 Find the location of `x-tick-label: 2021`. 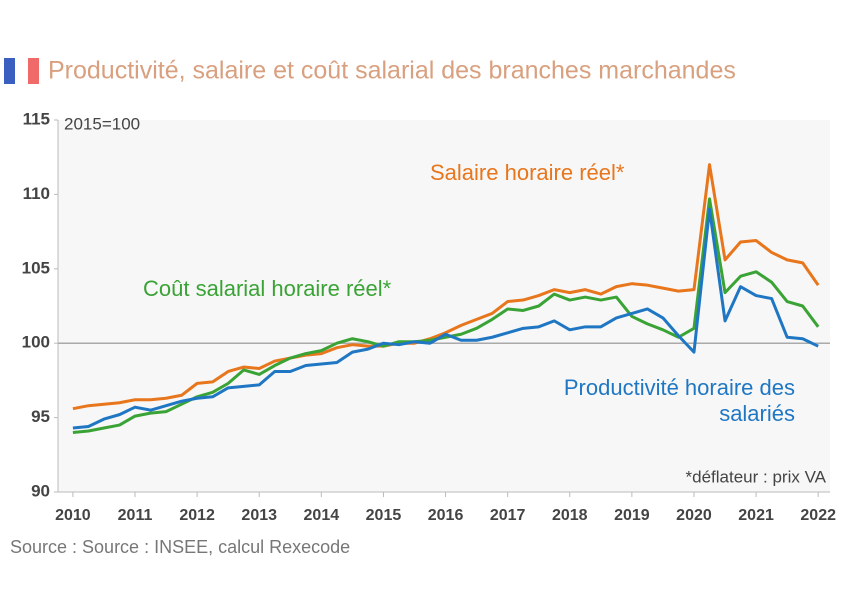

x-tick-label: 2021 is located at coordinates (756, 515).